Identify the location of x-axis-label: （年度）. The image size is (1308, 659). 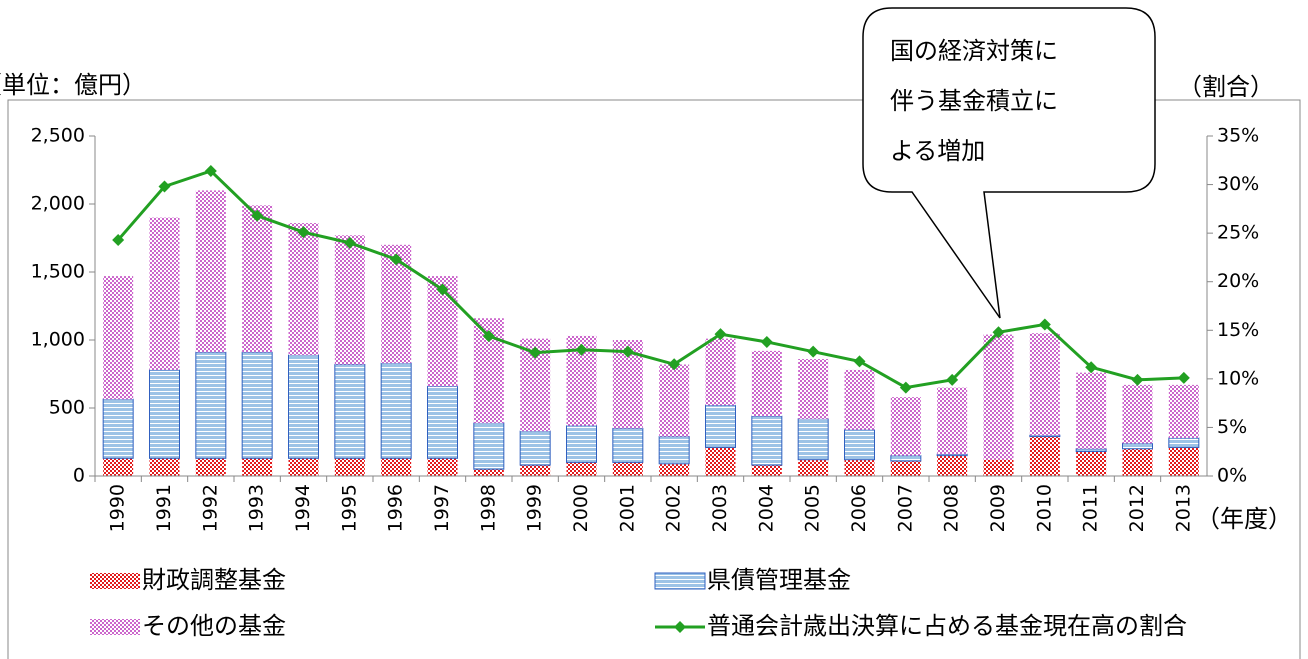
(1244, 519).